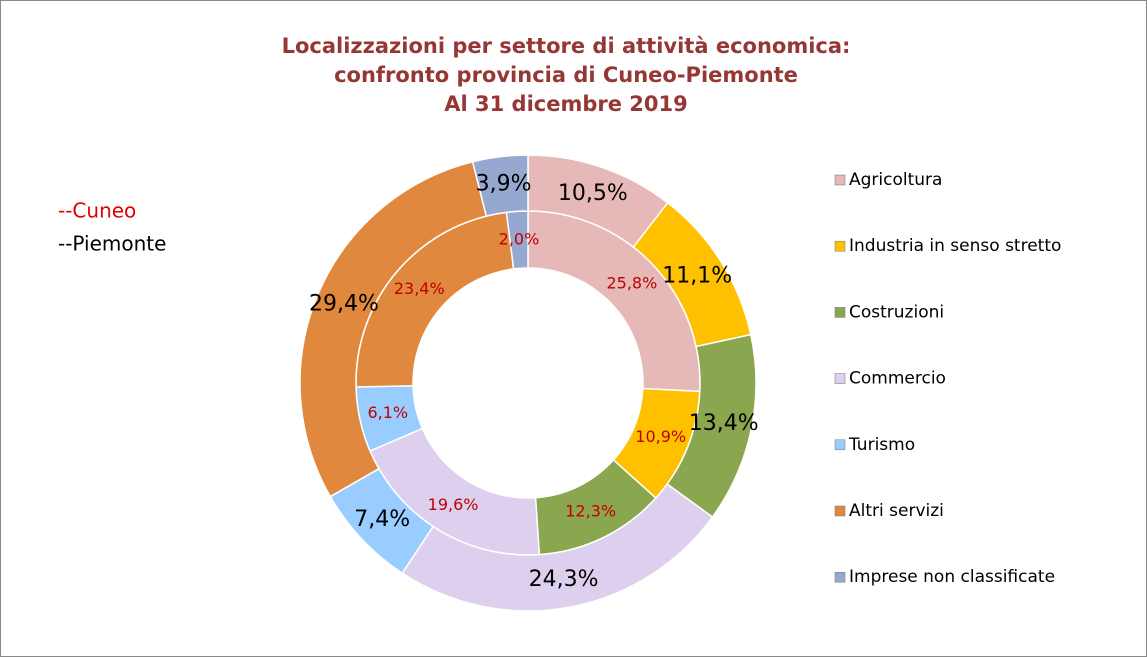 The width and height of the screenshot is (1147, 657). Describe the element at coordinates (344, 304) in the screenshot. I see `data-label: 29,4%` at that location.